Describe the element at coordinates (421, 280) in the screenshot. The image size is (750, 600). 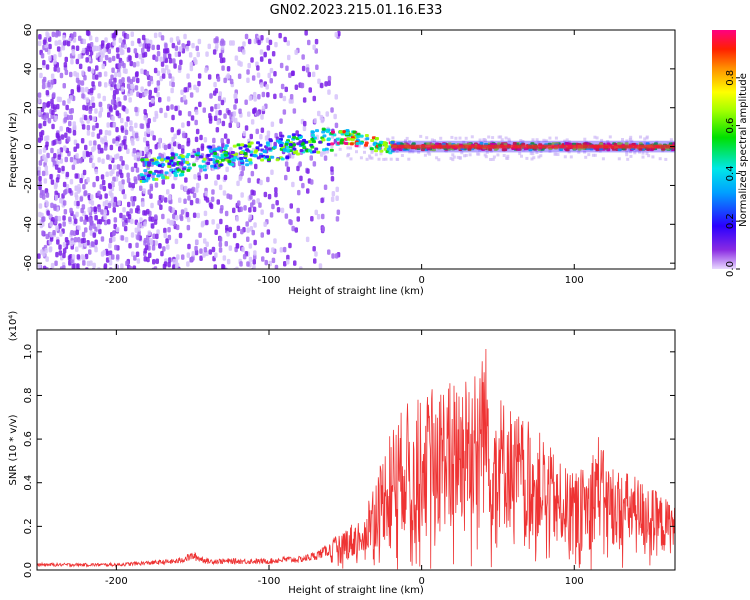
I see `x-tick-label: 0` at that location.